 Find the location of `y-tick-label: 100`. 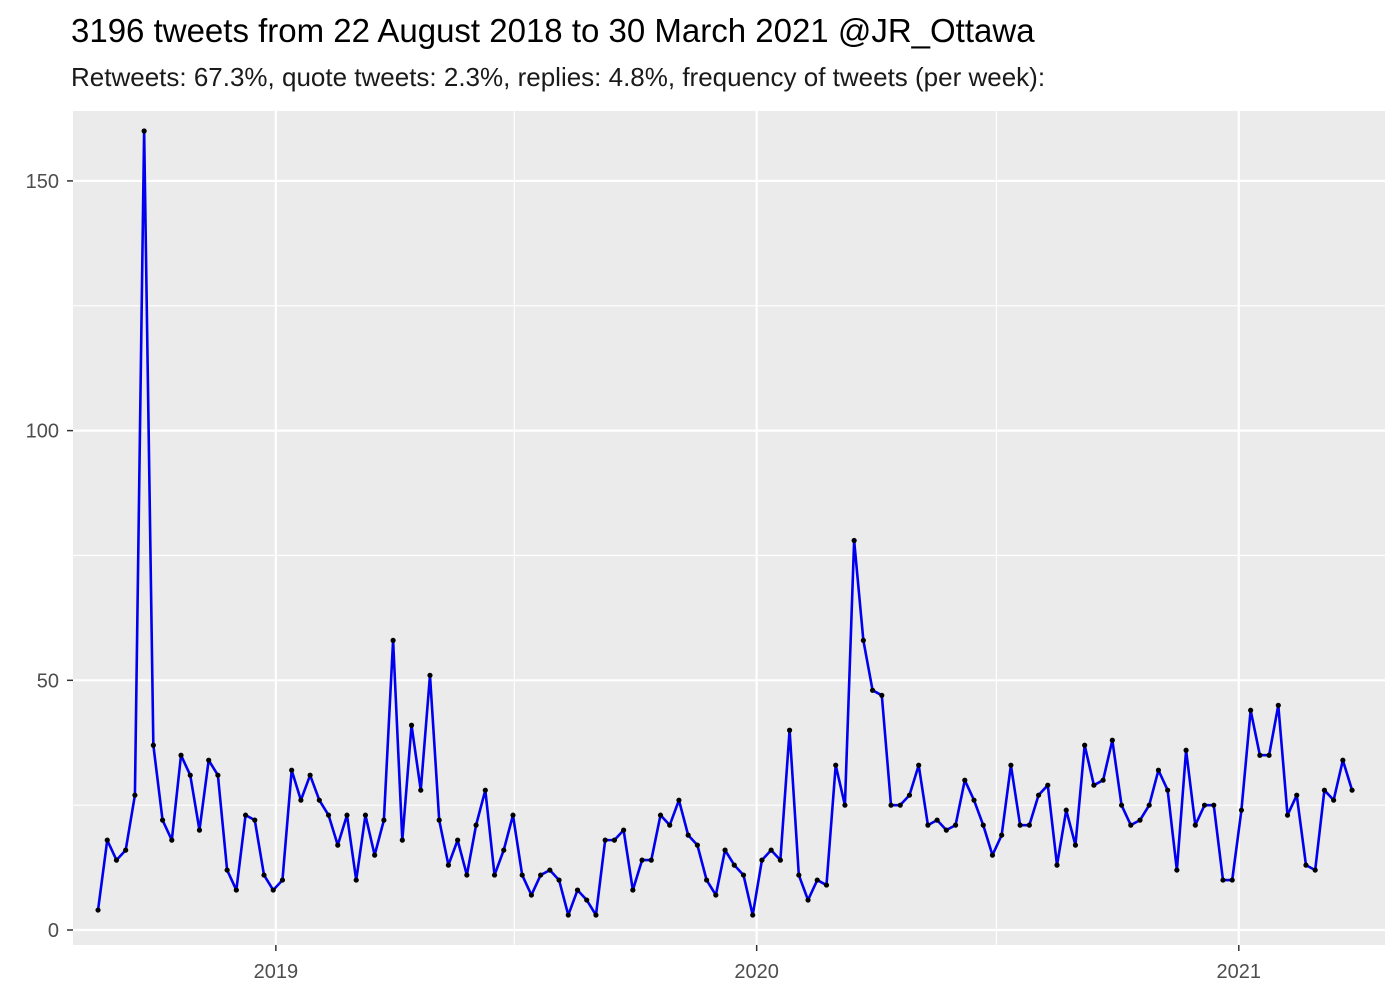

y-tick-label: 100 is located at coordinates (42, 432).